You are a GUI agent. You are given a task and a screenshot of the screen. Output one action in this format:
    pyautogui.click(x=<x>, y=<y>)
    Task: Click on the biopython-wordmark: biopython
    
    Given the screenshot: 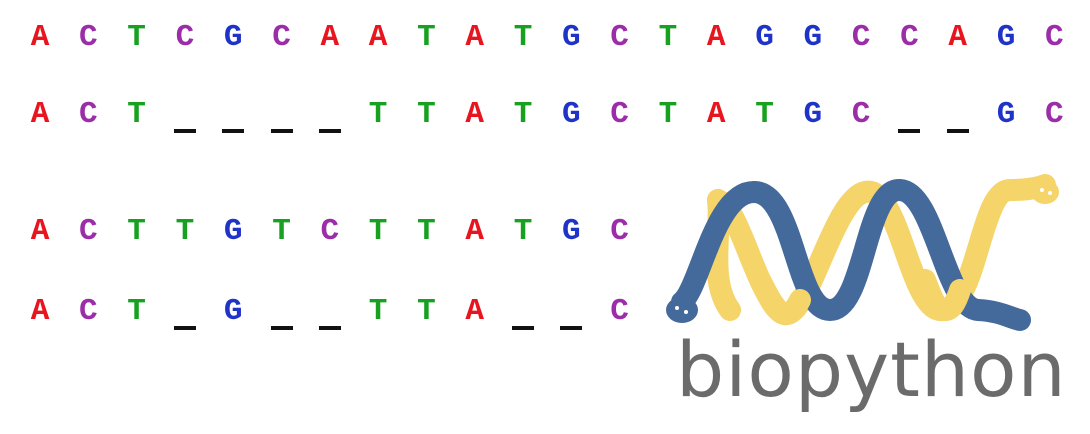 What is the action you would take?
    pyautogui.click(x=871, y=369)
    